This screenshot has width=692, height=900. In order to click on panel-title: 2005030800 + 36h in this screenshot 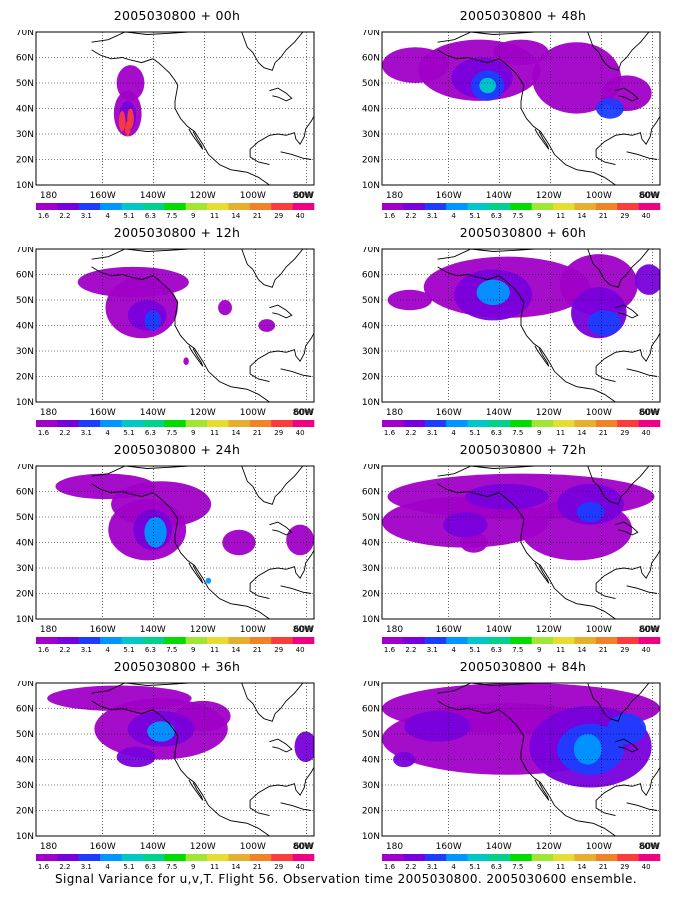, I will do `click(177, 666)`.